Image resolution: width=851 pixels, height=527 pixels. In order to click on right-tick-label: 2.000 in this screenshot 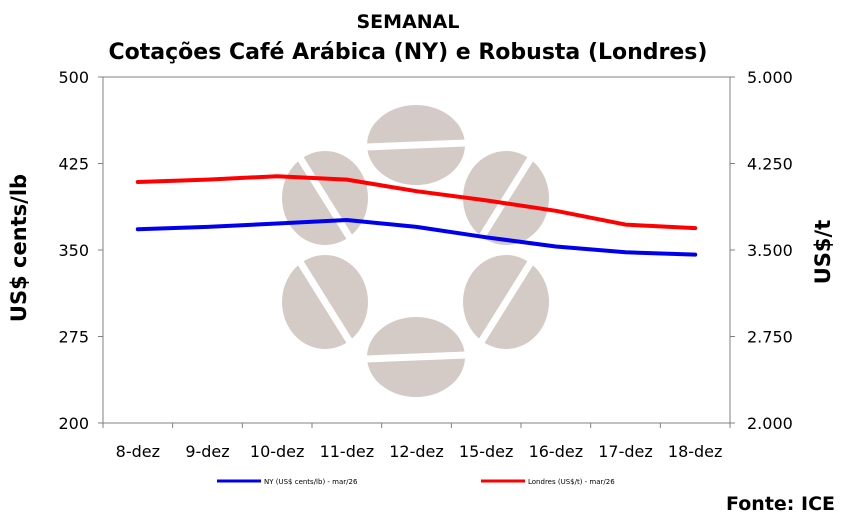, I will do `click(770, 423)`.